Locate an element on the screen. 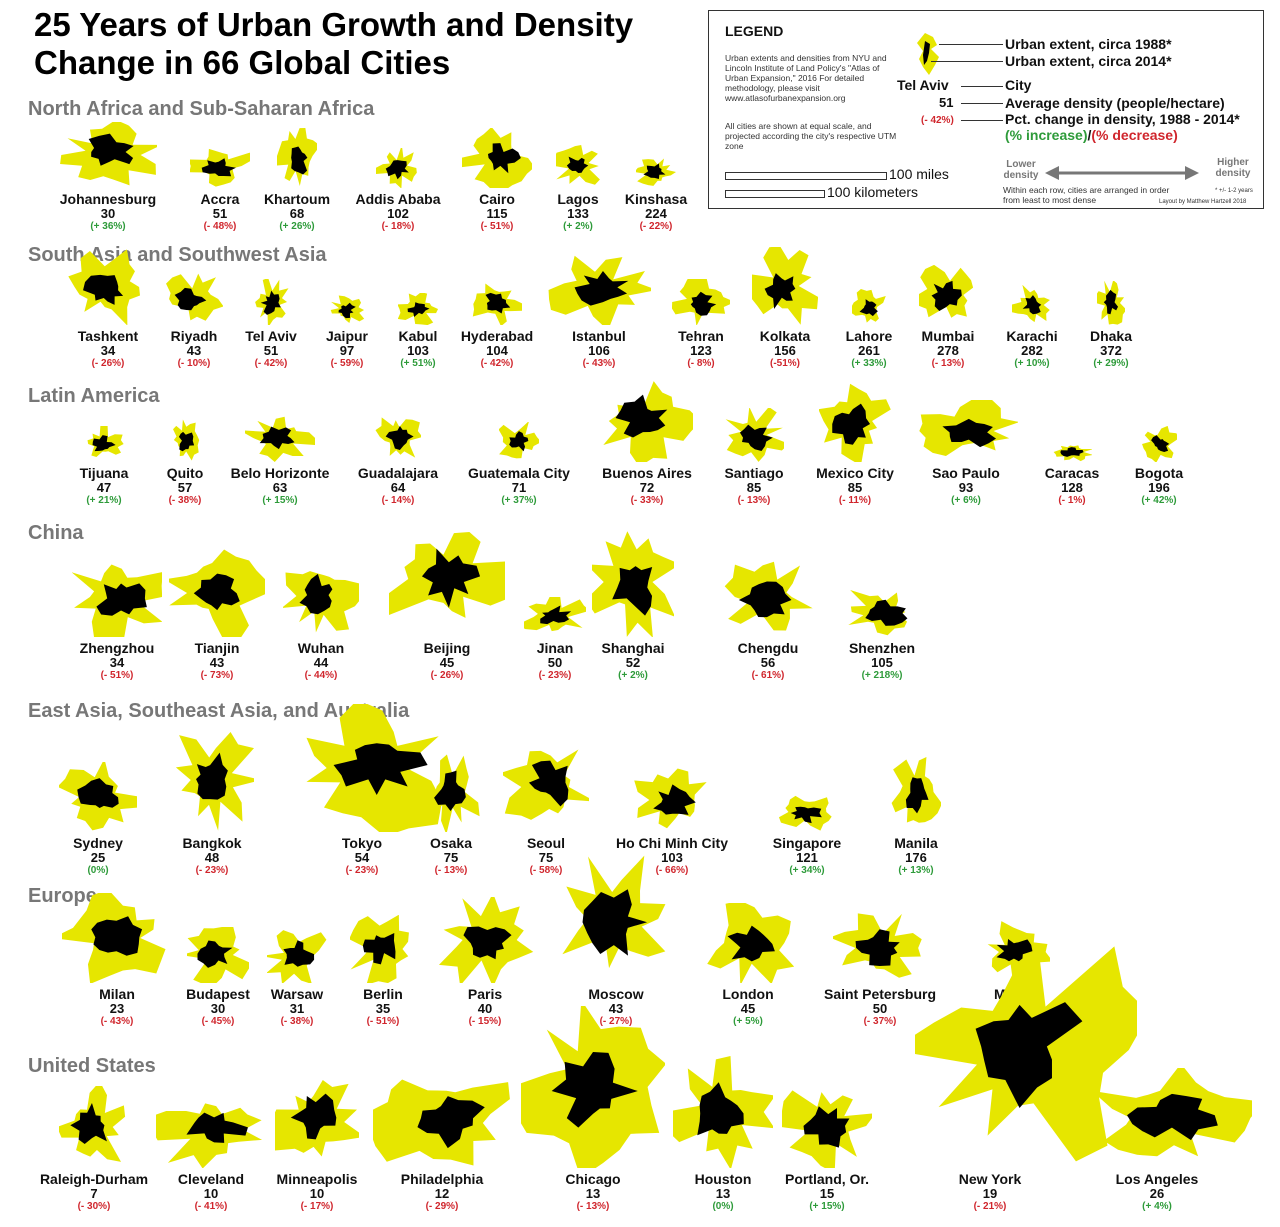 This screenshot has width=1280, height=1227. city-entry: Tianjin 43 (- 73%) is located at coordinates (217, 615).